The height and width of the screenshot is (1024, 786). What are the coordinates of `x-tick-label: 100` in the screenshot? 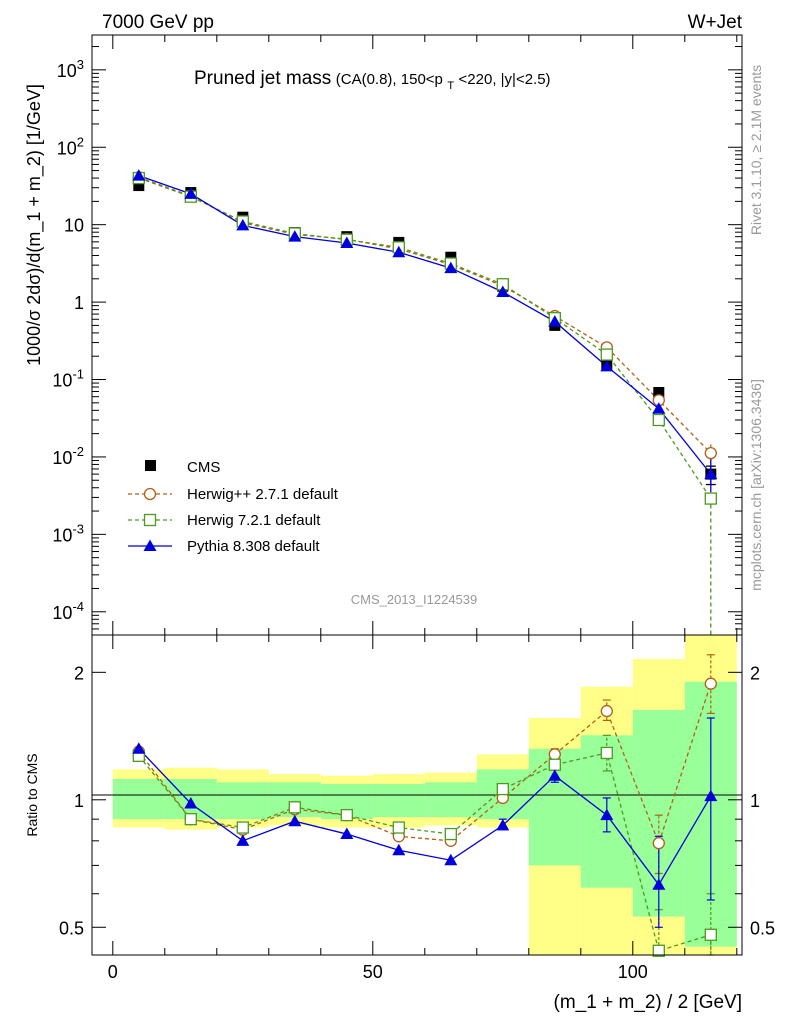 It's located at (633, 972).